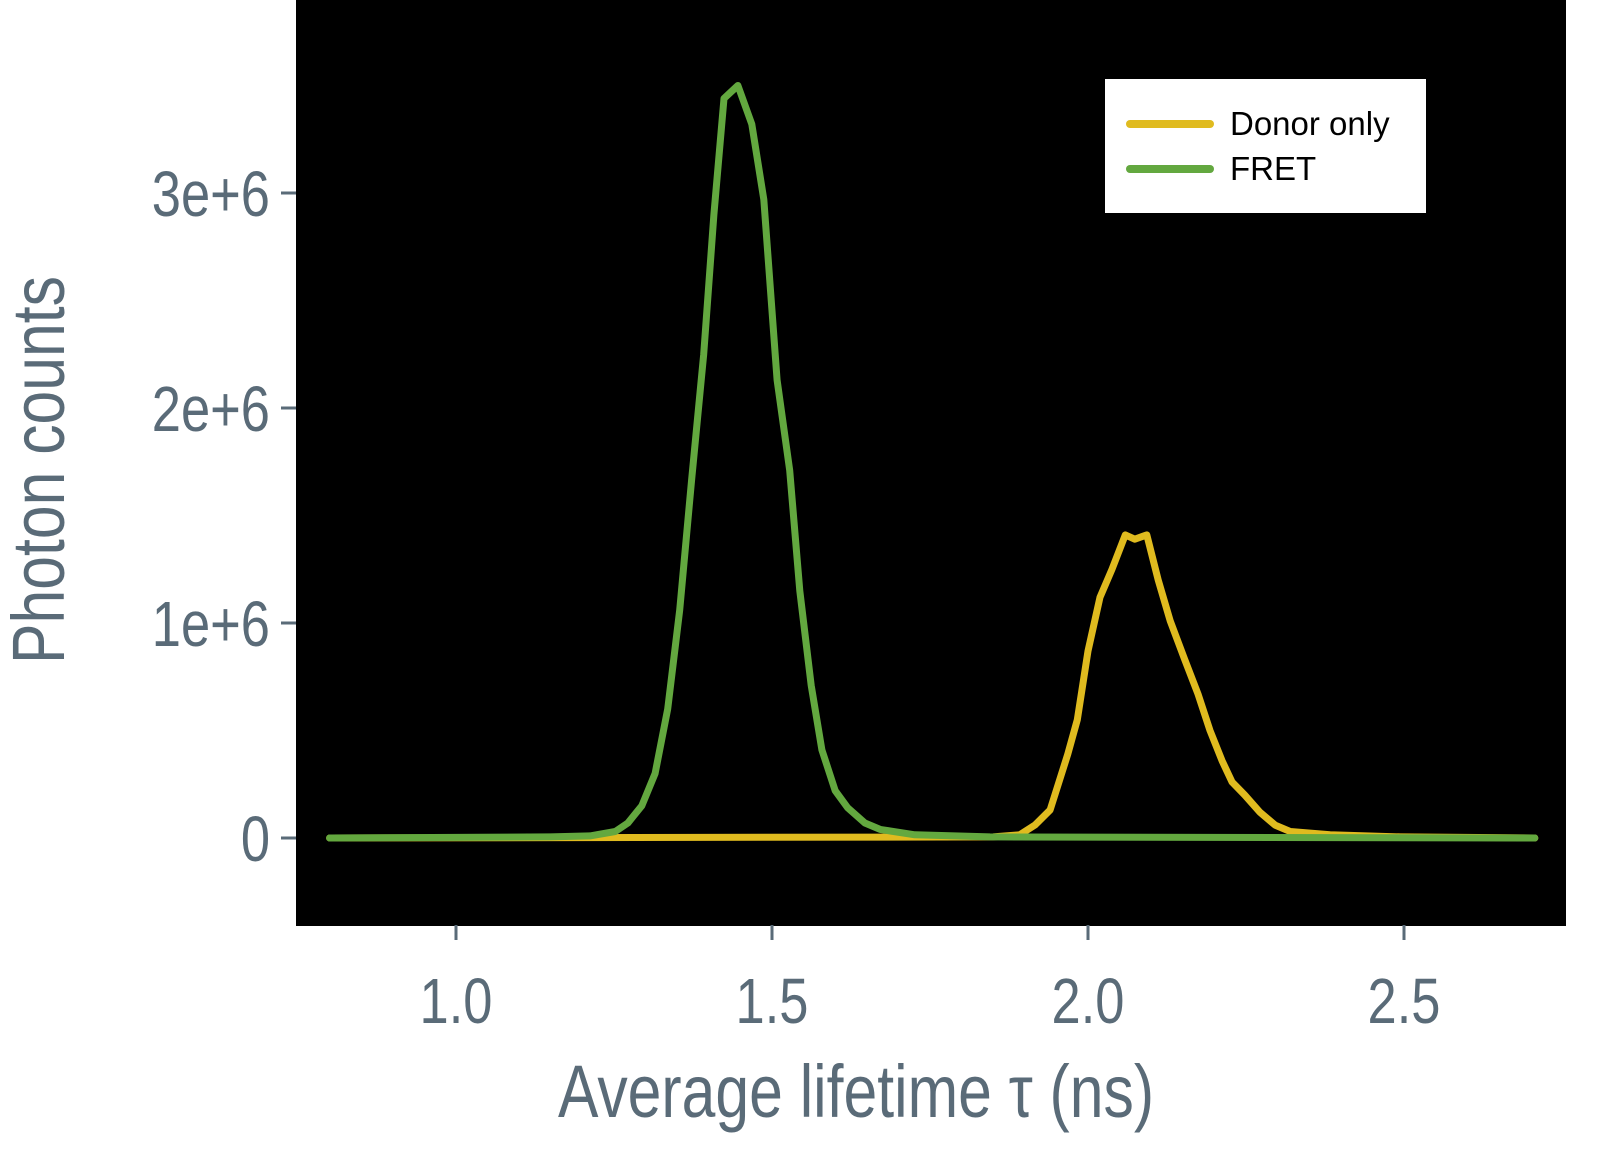  I want to click on x-tick-label: 2.0, so click(1088, 1001).